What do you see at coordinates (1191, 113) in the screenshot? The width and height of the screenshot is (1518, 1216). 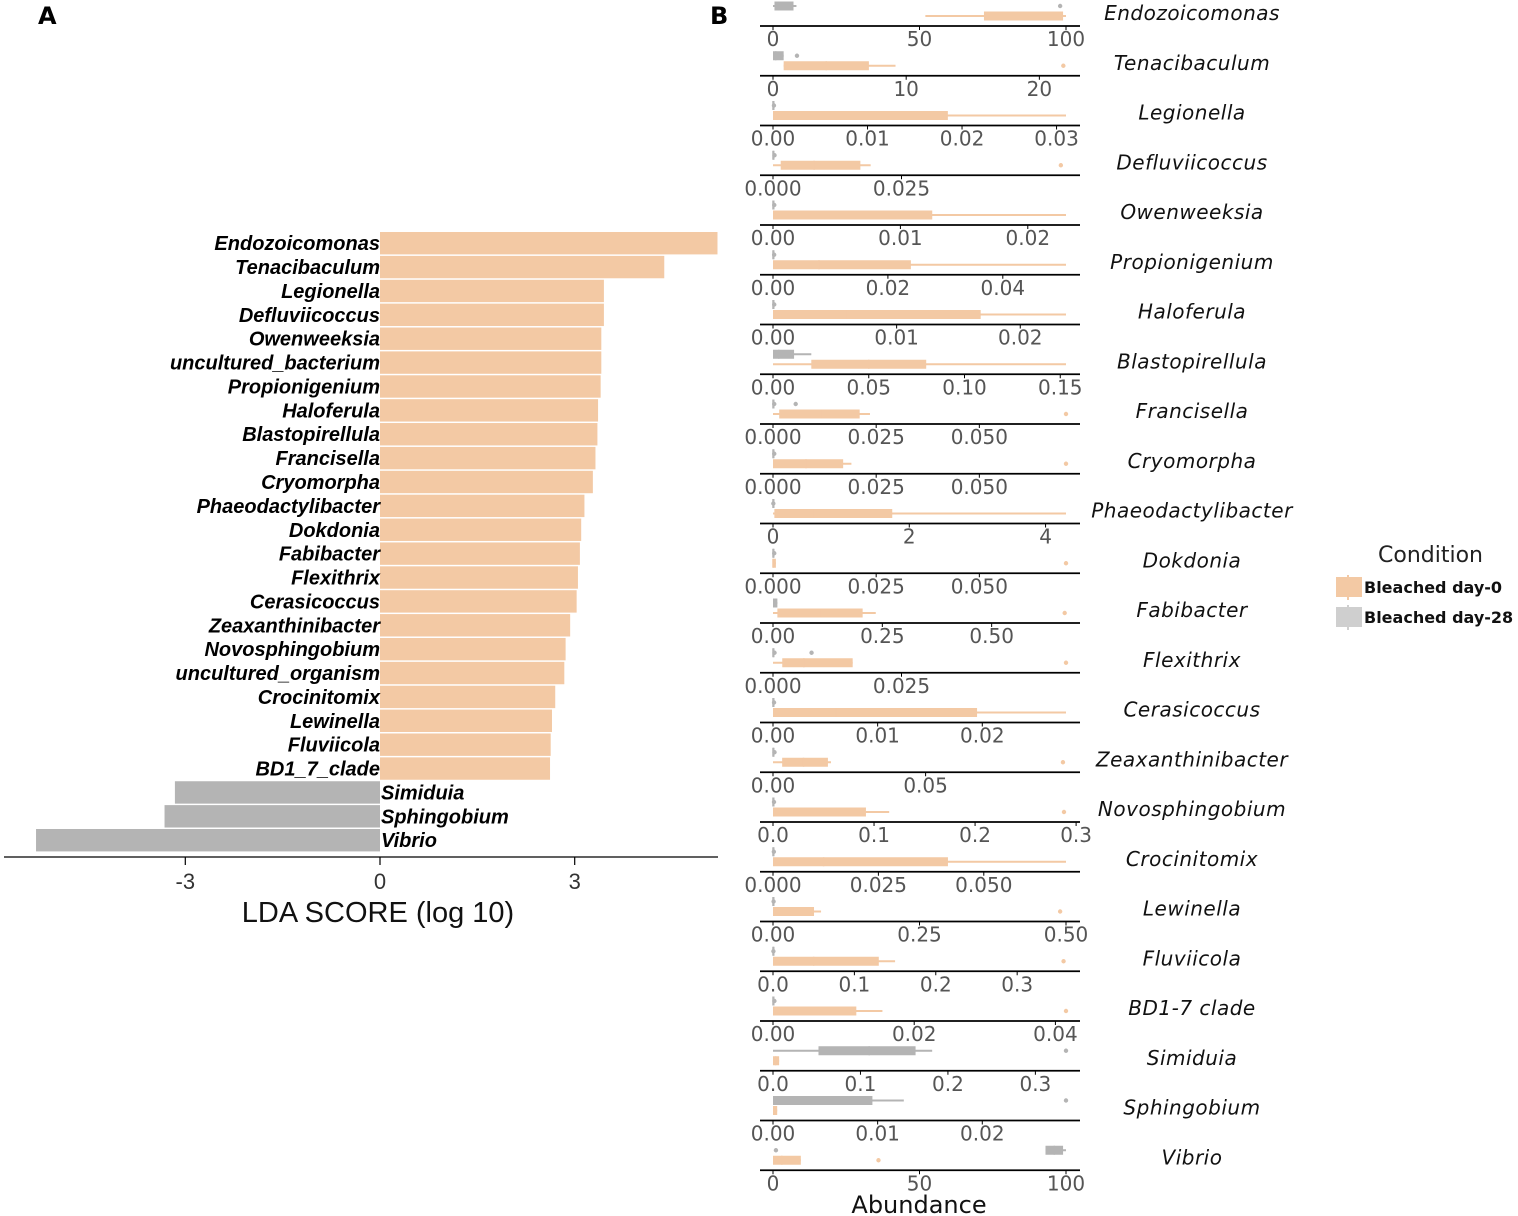 I see `genus-title-legionella: Legionella` at bounding box center [1191, 113].